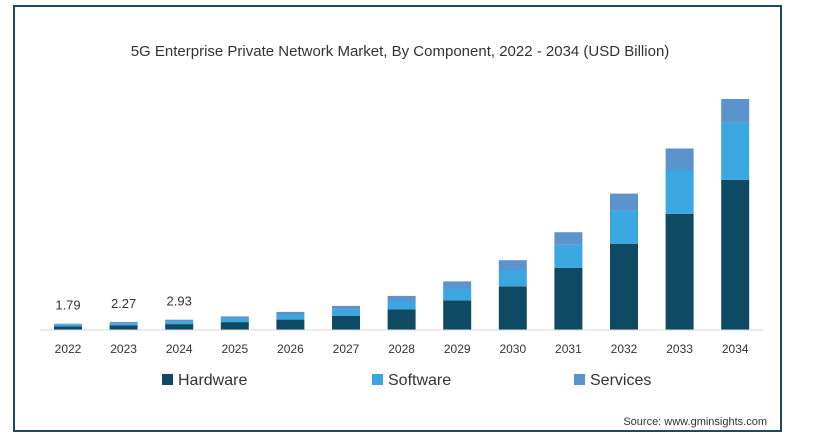  Describe the element at coordinates (290, 324) in the screenshot. I see `bar-hardware-2026` at that location.